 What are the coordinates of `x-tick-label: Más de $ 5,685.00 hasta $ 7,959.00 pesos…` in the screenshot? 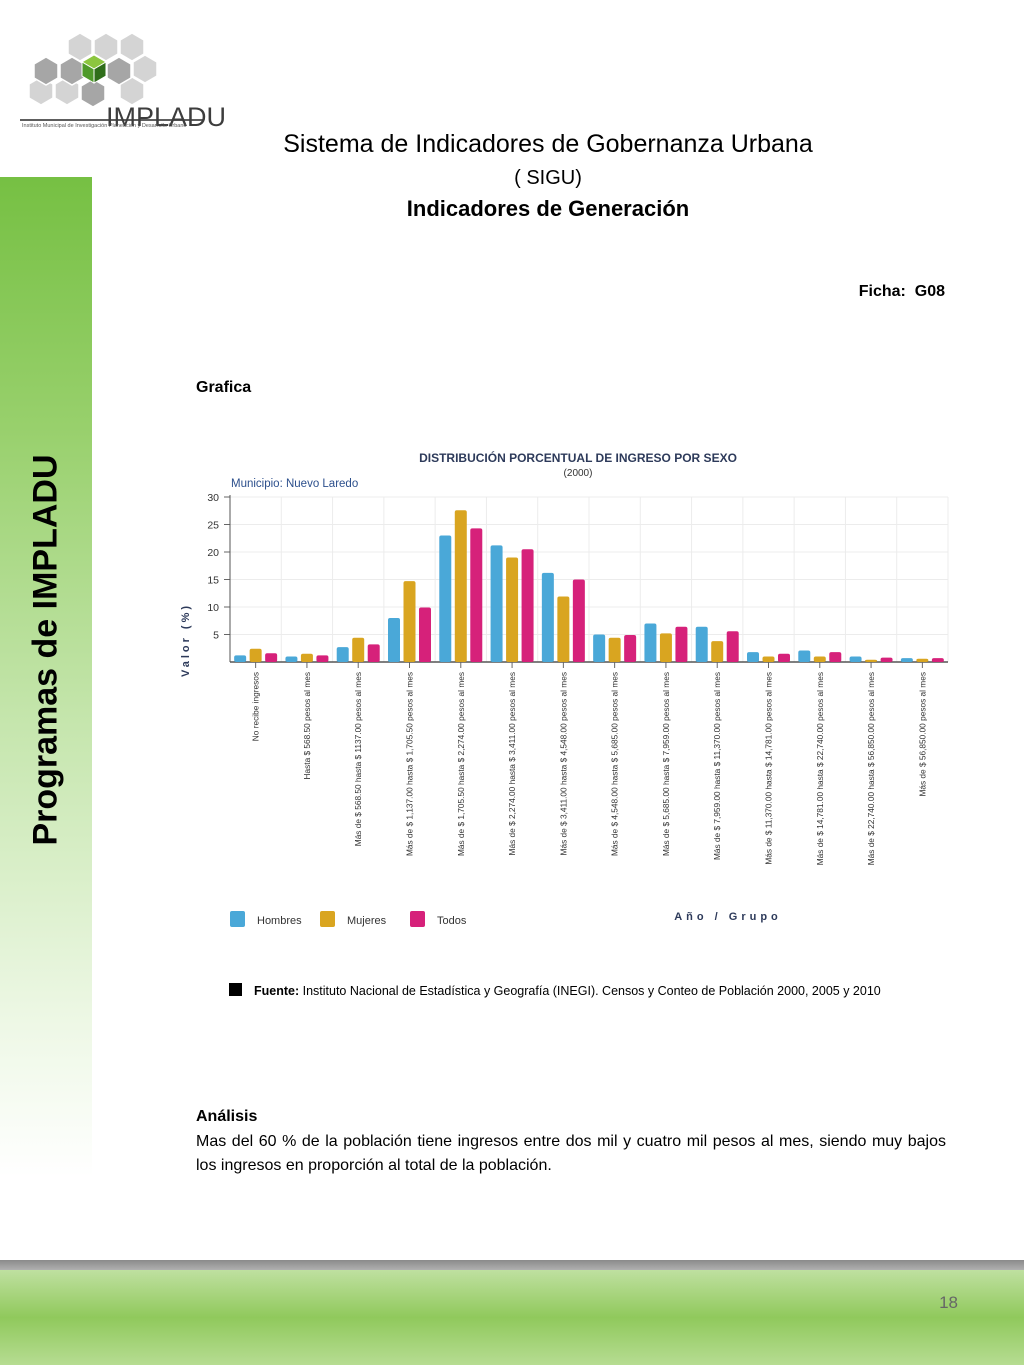 It's located at (666, 764).